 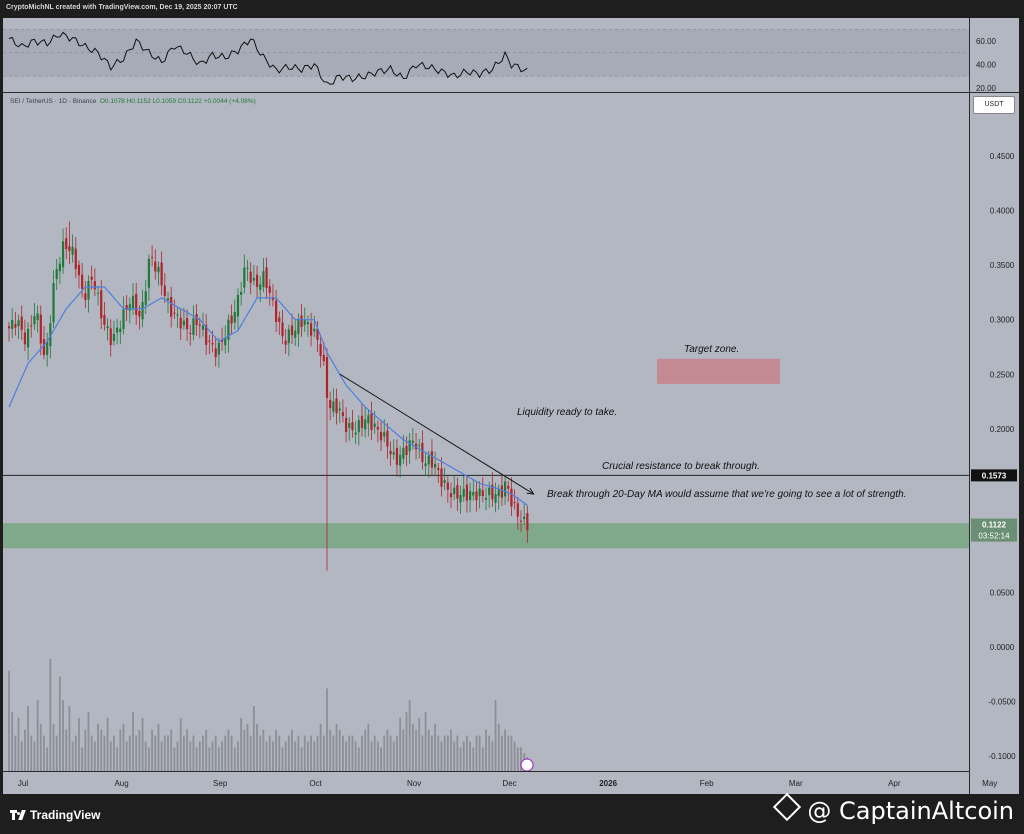 I want to click on price-tick-label: 0.2500, so click(x=1002, y=374).